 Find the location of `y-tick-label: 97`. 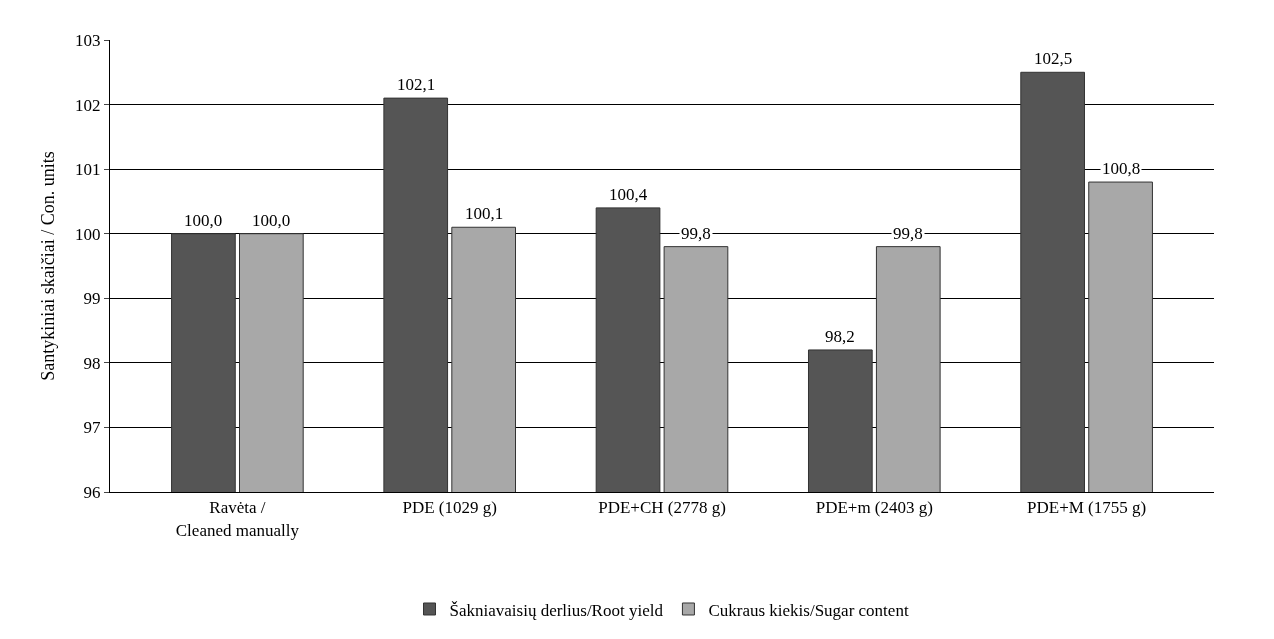

y-tick-label: 97 is located at coordinates (92, 428).